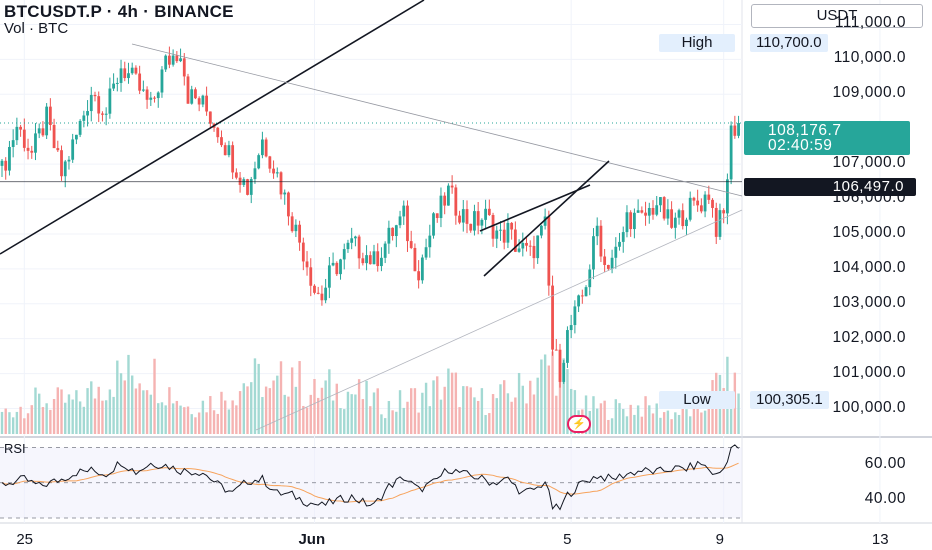  I want to click on price-tick-label: 109,000.0, so click(869, 93).